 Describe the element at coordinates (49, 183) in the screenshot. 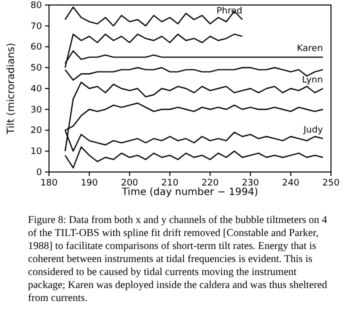

I see `x-tick-label: 180` at that location.